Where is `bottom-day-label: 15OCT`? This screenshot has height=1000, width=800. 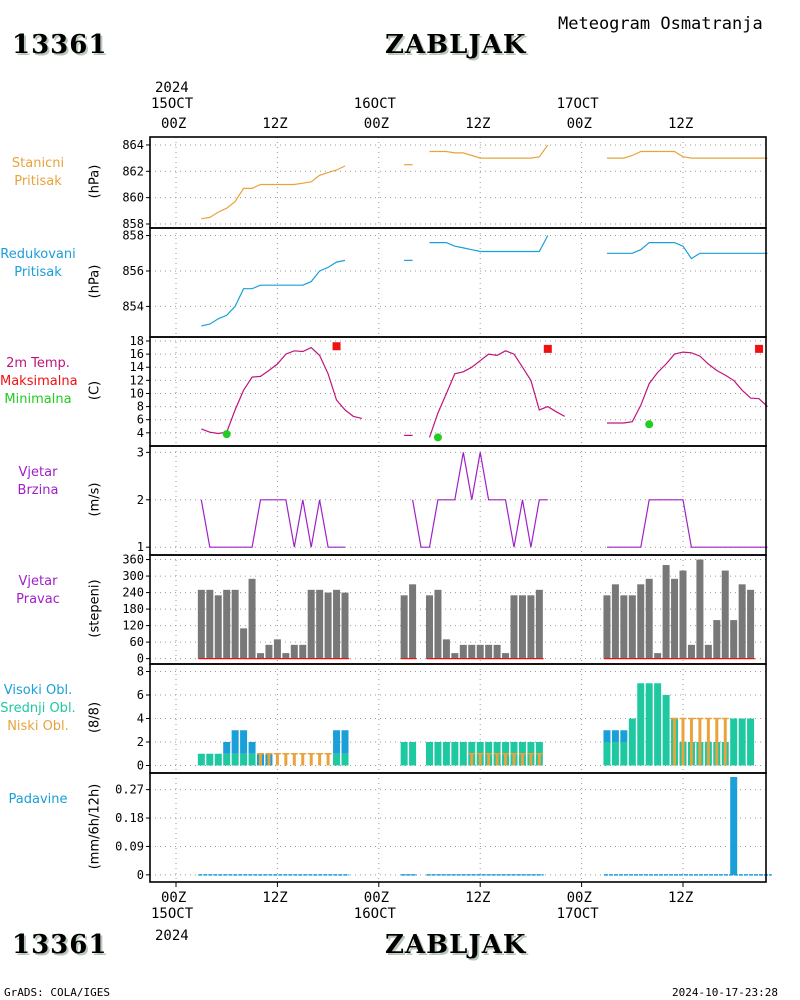 bottom-day-label: 15OCT is located at coordinates (172, 914).